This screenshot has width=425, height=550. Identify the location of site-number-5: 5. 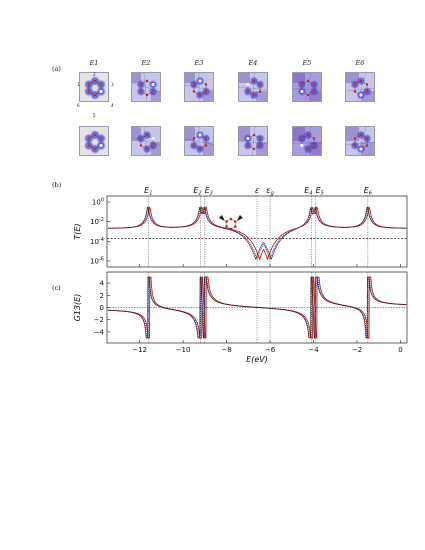
(94, 115).